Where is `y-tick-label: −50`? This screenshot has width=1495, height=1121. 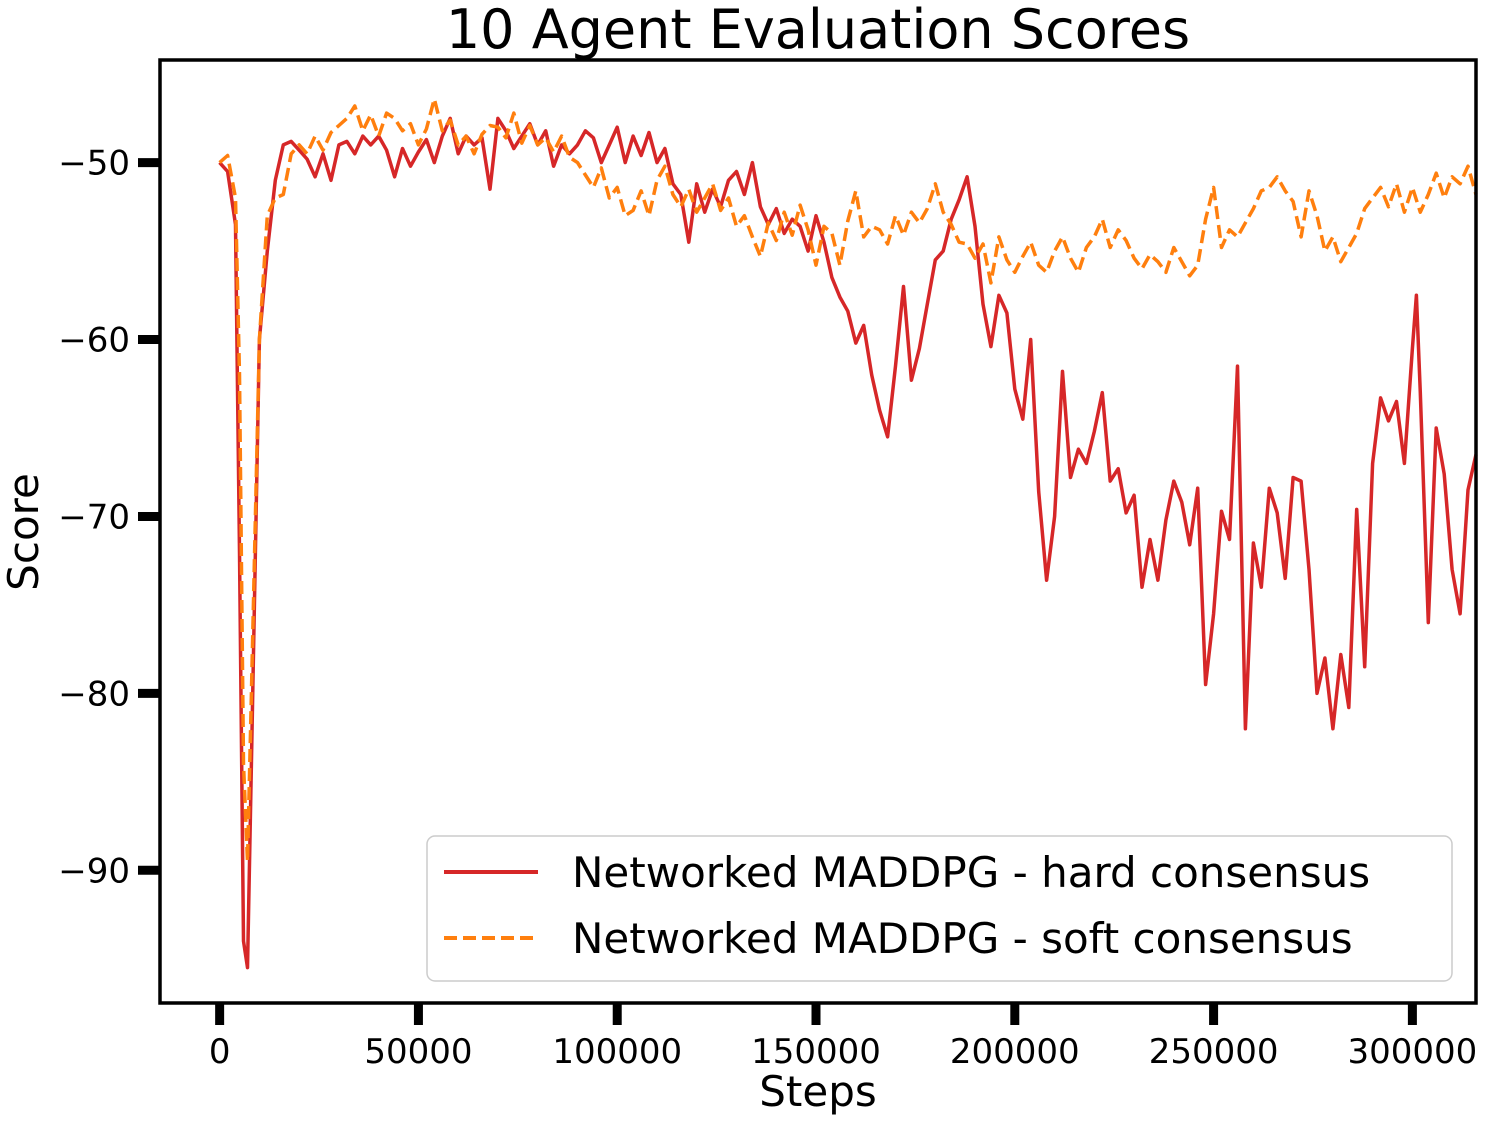 y-tick-label: −50 is located at coordinates (94, 164).